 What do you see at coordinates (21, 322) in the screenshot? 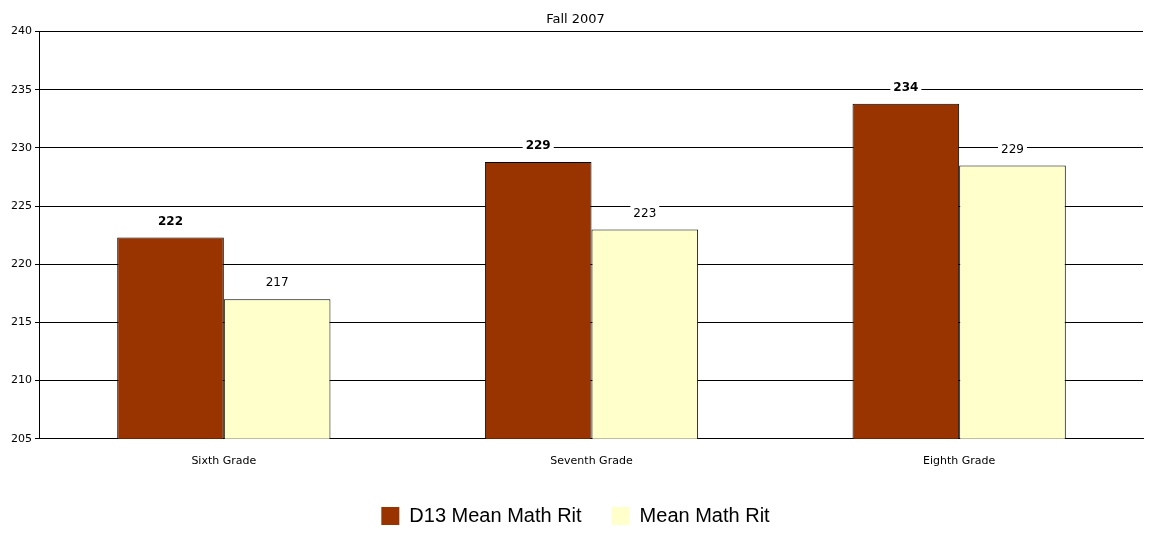
I see `y-tick-label: 215` at bounding box center [21, 322].